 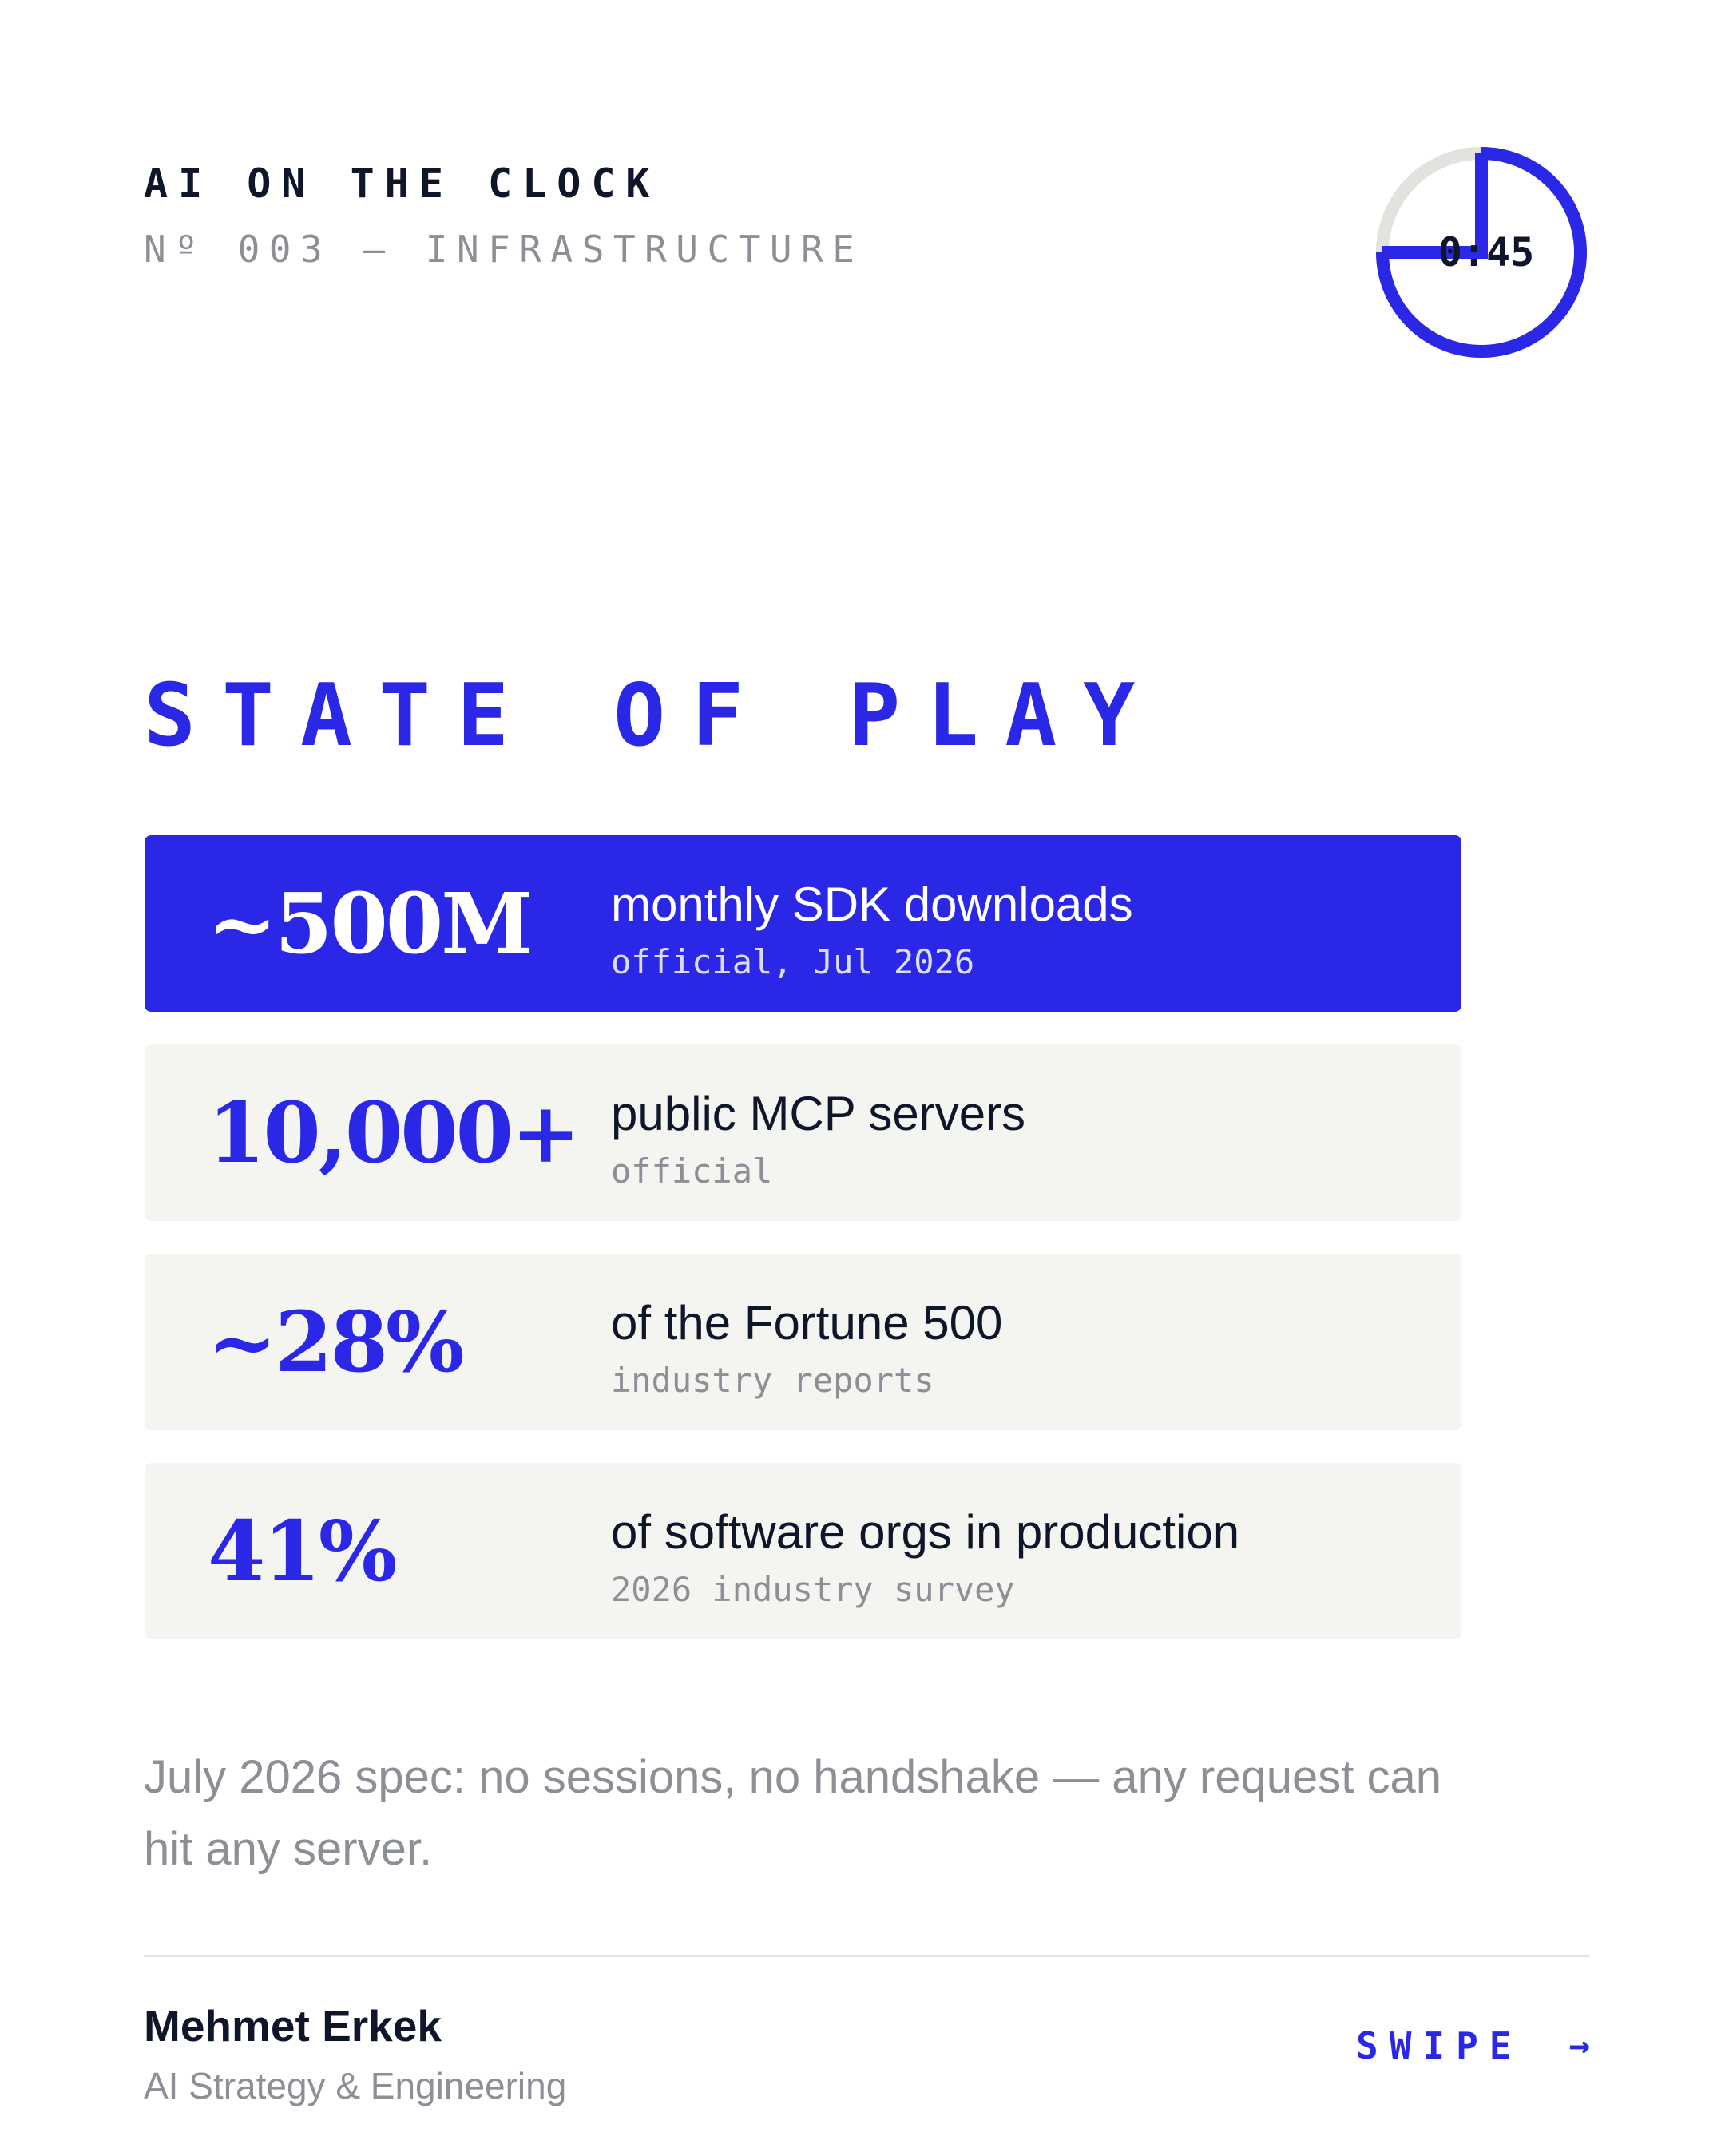 I want to click on timer-progress-arc, so click(x=1482, y=252).